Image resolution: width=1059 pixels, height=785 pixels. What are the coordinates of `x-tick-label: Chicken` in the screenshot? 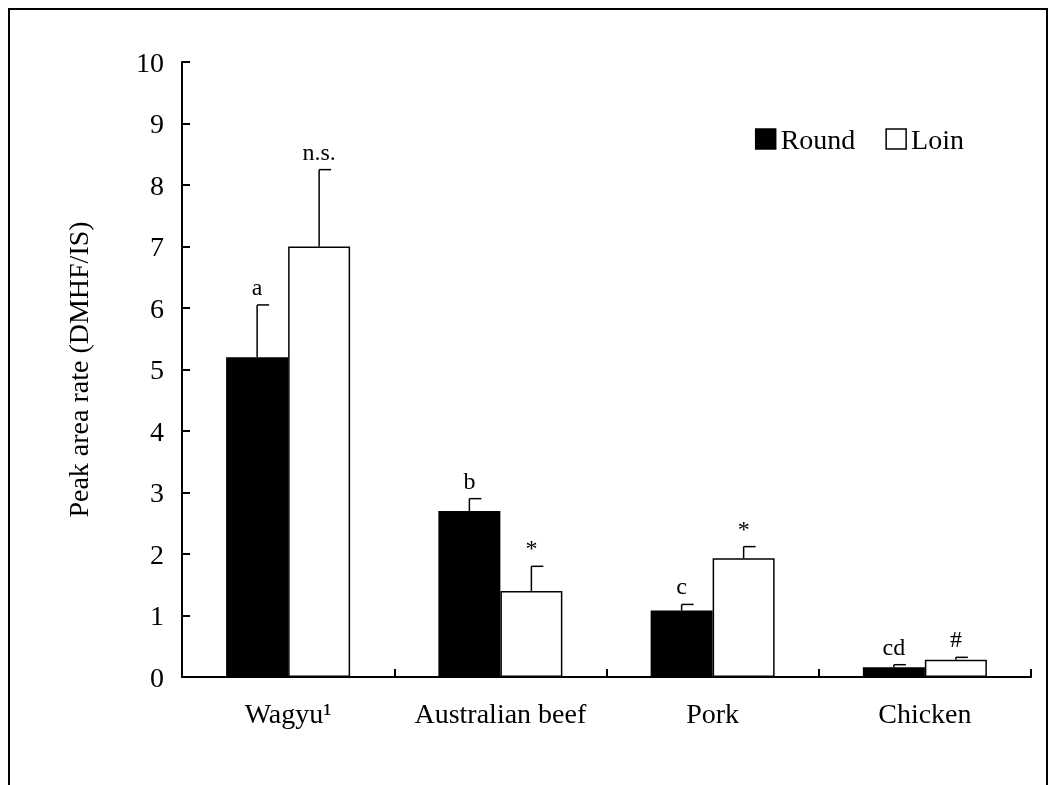 It's located at (925, 713).